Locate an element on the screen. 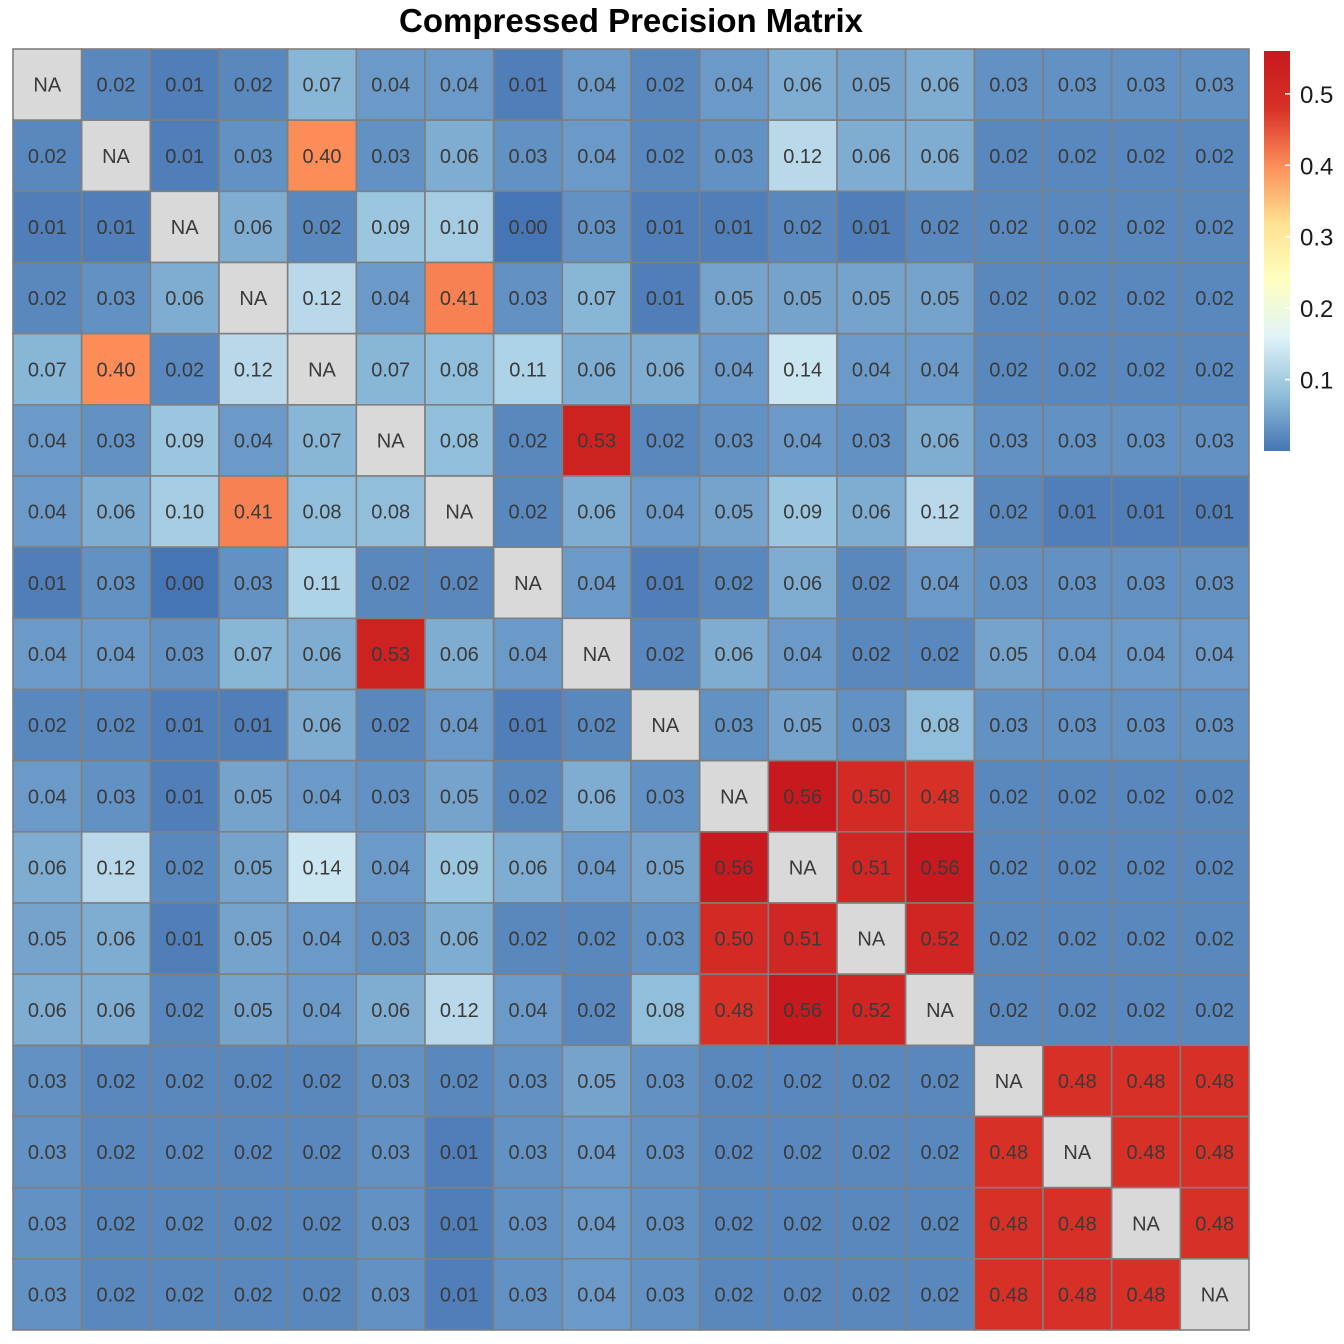  cell-value-label: 0.09 is located at coordinates (802, 513).